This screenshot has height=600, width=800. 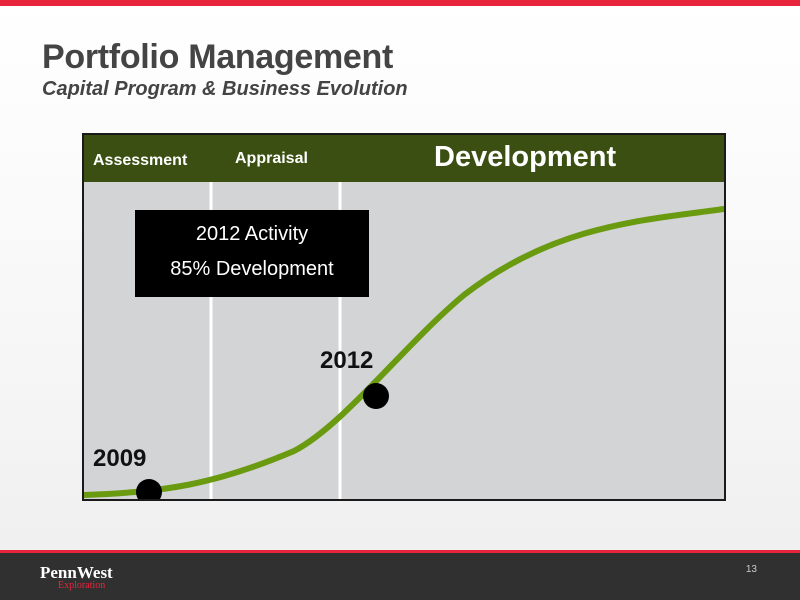 What do you see at coordinates (400, 551) in the screenshot?
I see `footer-accent-line` at bounding box center [400, 551].